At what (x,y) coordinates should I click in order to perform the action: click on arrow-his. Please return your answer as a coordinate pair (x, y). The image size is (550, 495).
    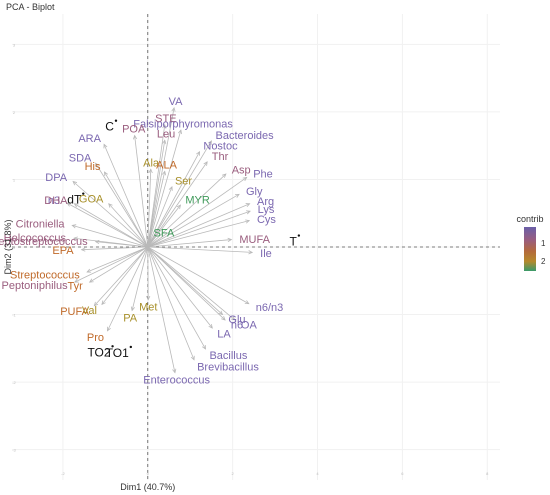
    Looking at the image, I should click on (126, 209).